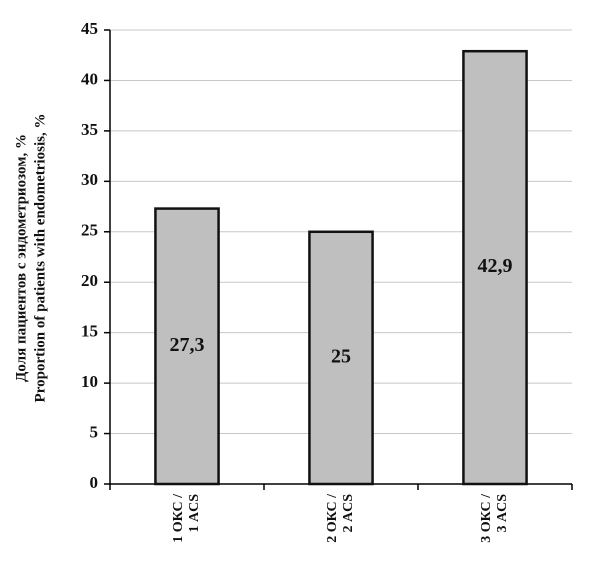 The image size is (600, 575). I want to click on value-label: 27,3, so click(187, 345).